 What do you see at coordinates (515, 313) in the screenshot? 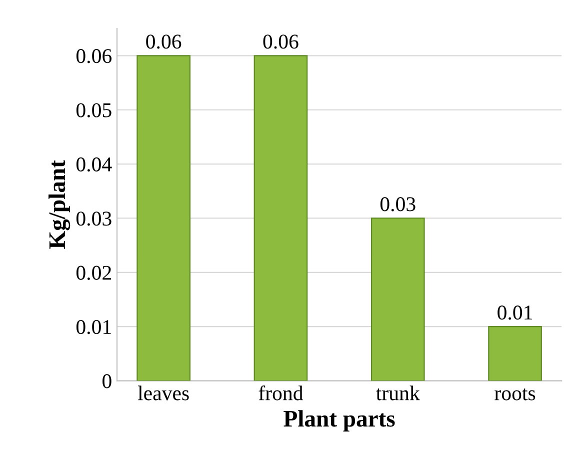
I see `data-label: 0.01` at bounding box center [515, 313].